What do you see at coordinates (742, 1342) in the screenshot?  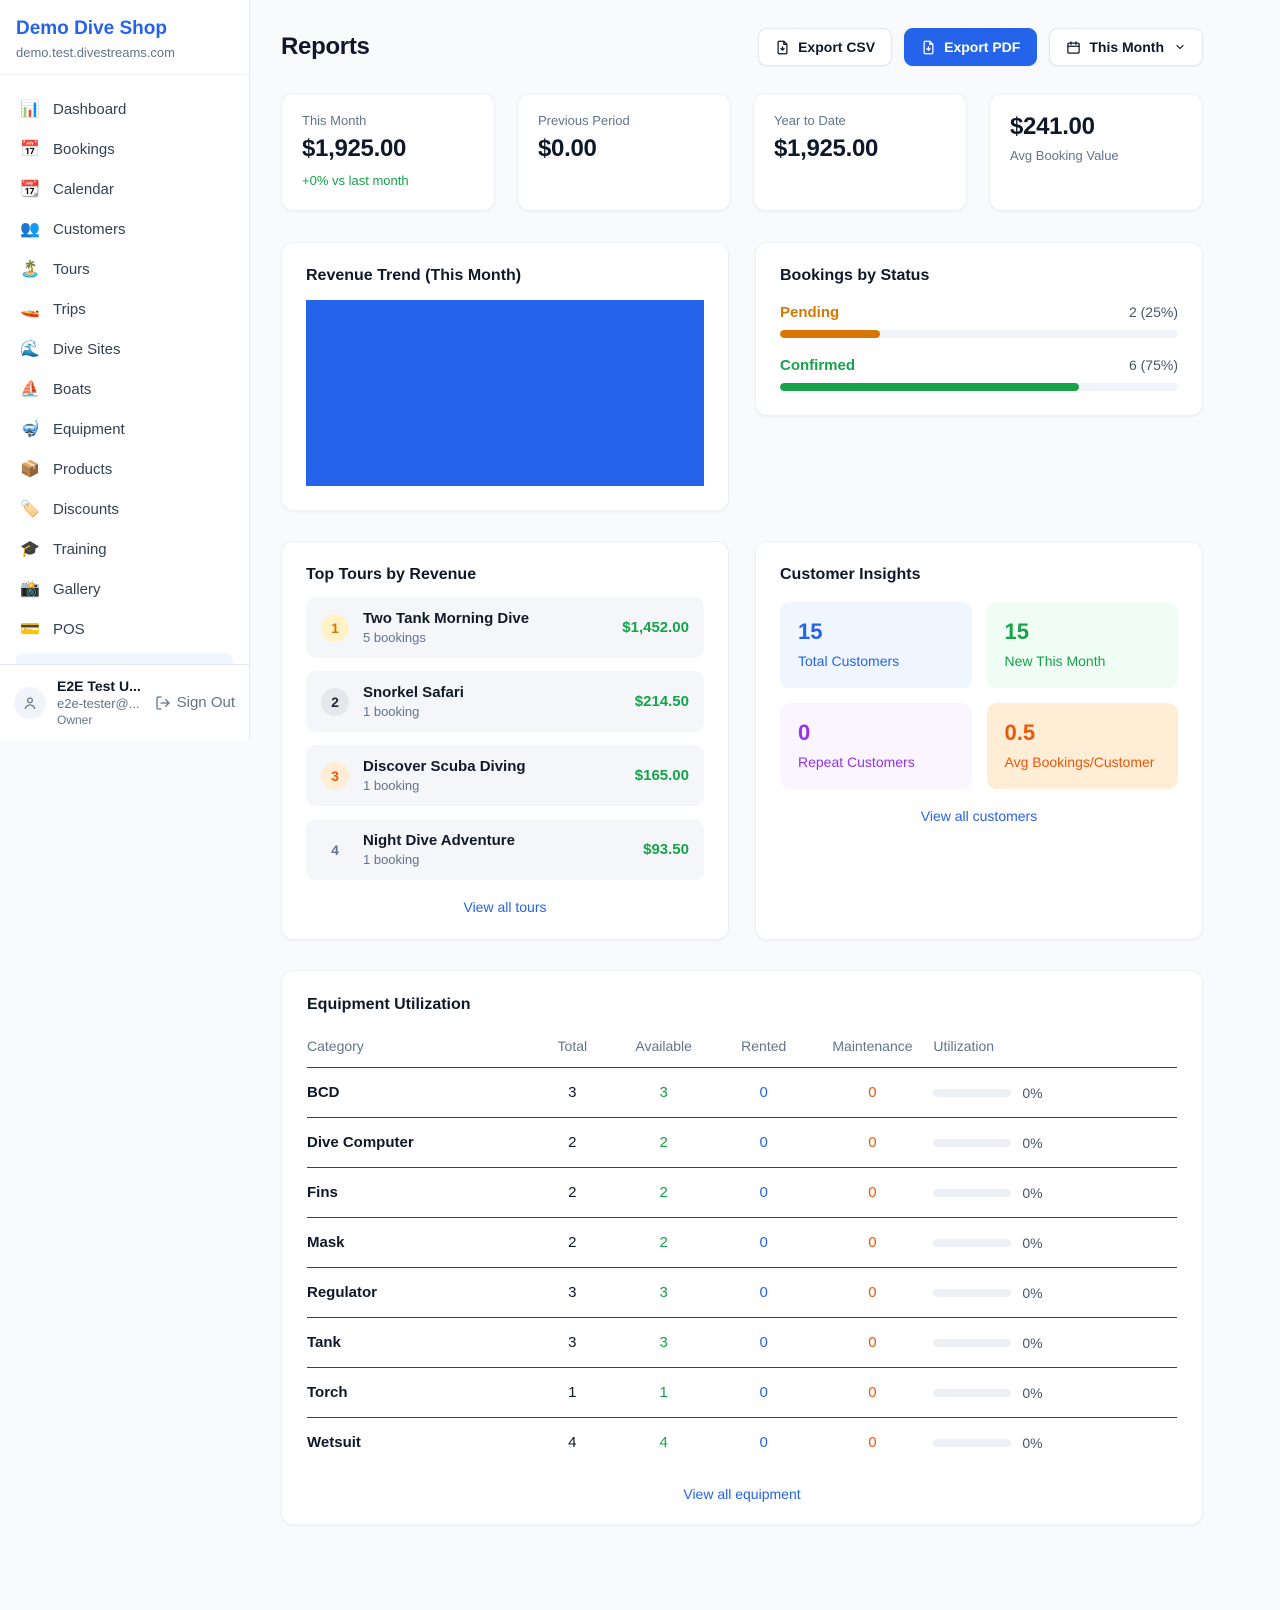 I see `table-row: Tank 3 3 0 0 0%` at bounding box center [742, 1342].